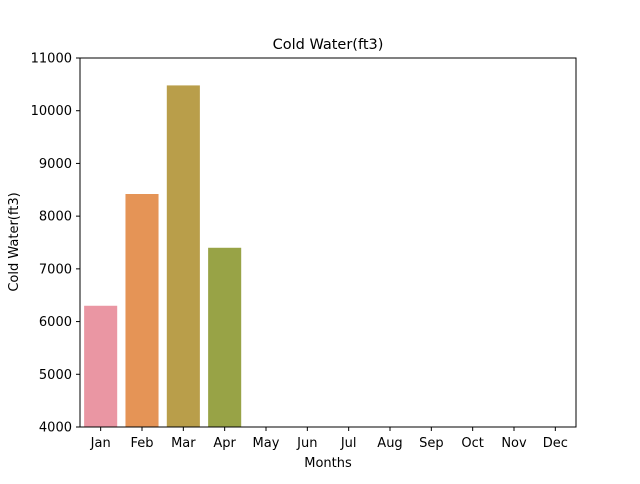 The image size is (640, 484). I want to click on x-tick-label-apr: Apr, so click(224, 443).